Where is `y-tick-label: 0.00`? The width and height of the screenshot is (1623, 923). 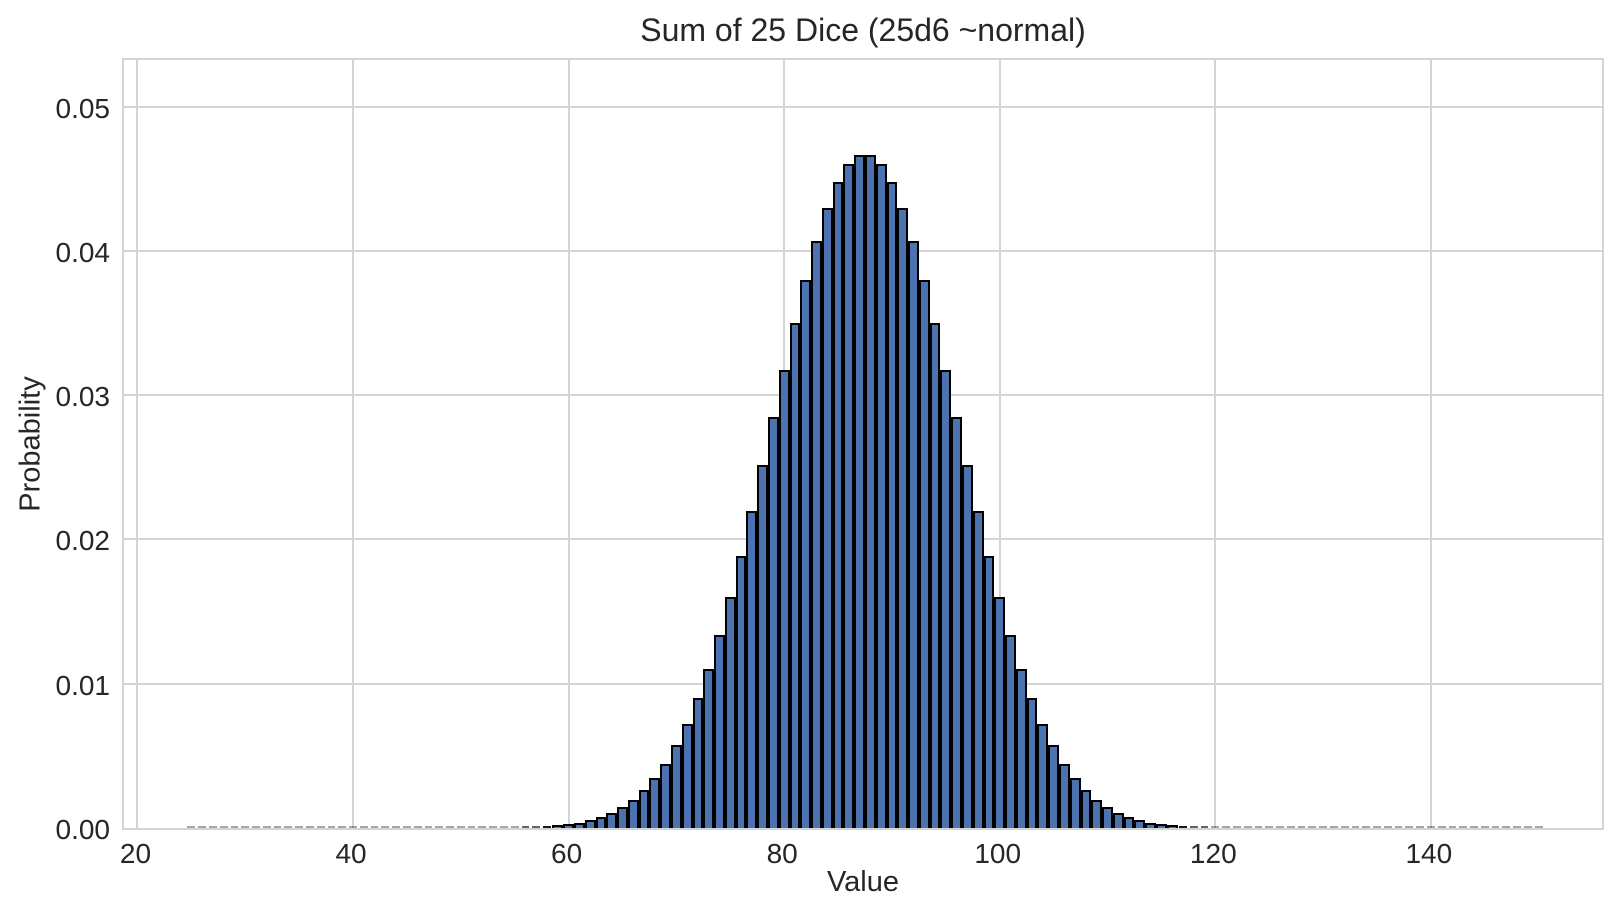 y-tick-label: 0.00 is located at coordinates (83, 829).